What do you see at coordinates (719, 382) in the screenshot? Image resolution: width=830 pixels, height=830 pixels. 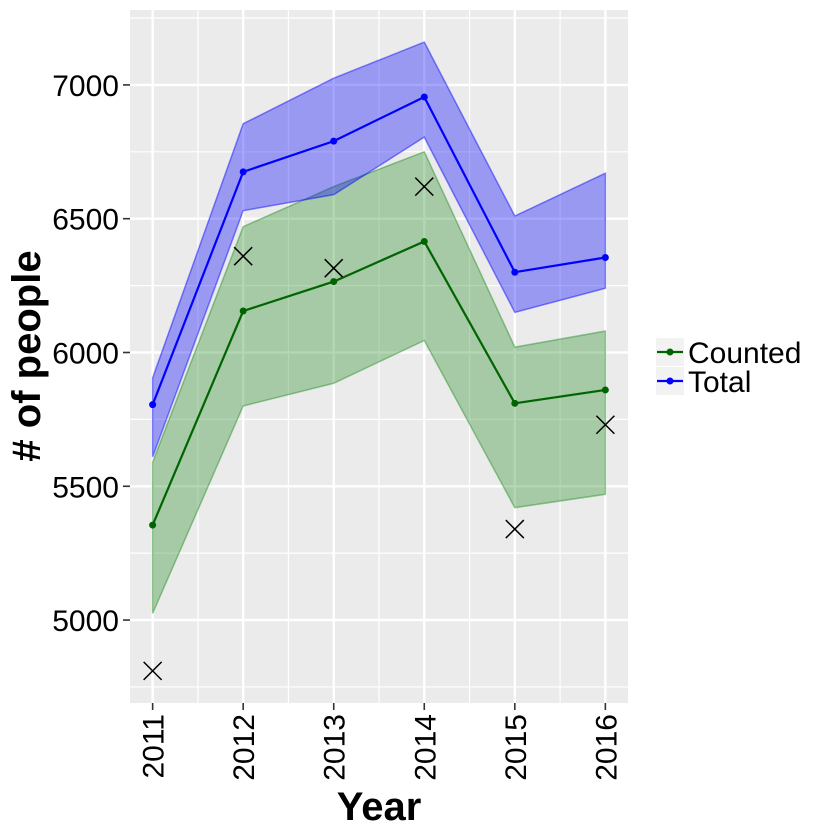 I see `legend-label-total: Total` at bounding box center [719, 382].